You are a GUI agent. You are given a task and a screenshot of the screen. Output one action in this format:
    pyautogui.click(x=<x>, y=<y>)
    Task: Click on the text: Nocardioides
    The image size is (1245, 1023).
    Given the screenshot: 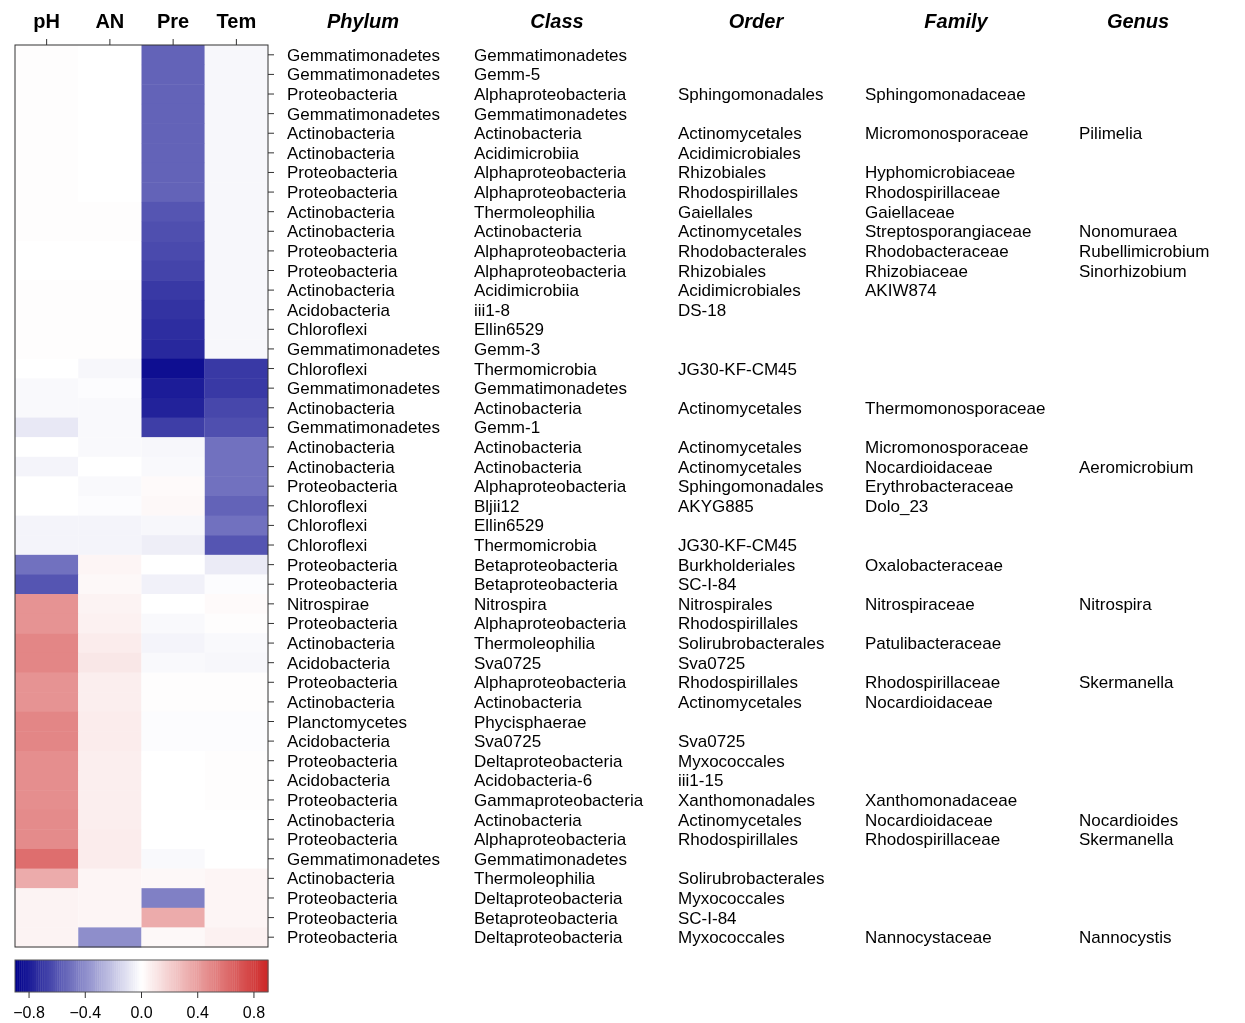 What is the action you would take?
    pyautogui.click(x=1129, y=820)
    